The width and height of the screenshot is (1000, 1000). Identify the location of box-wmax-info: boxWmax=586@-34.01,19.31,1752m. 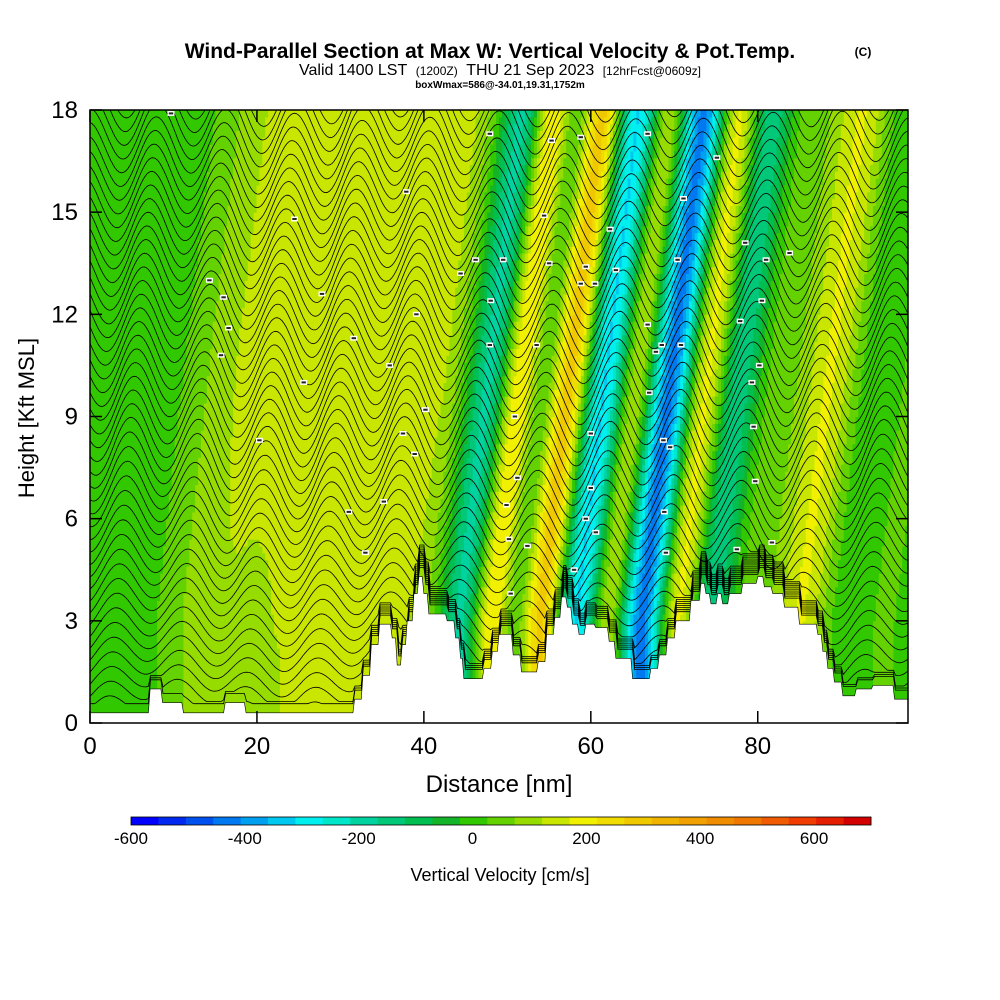
(500, 85).